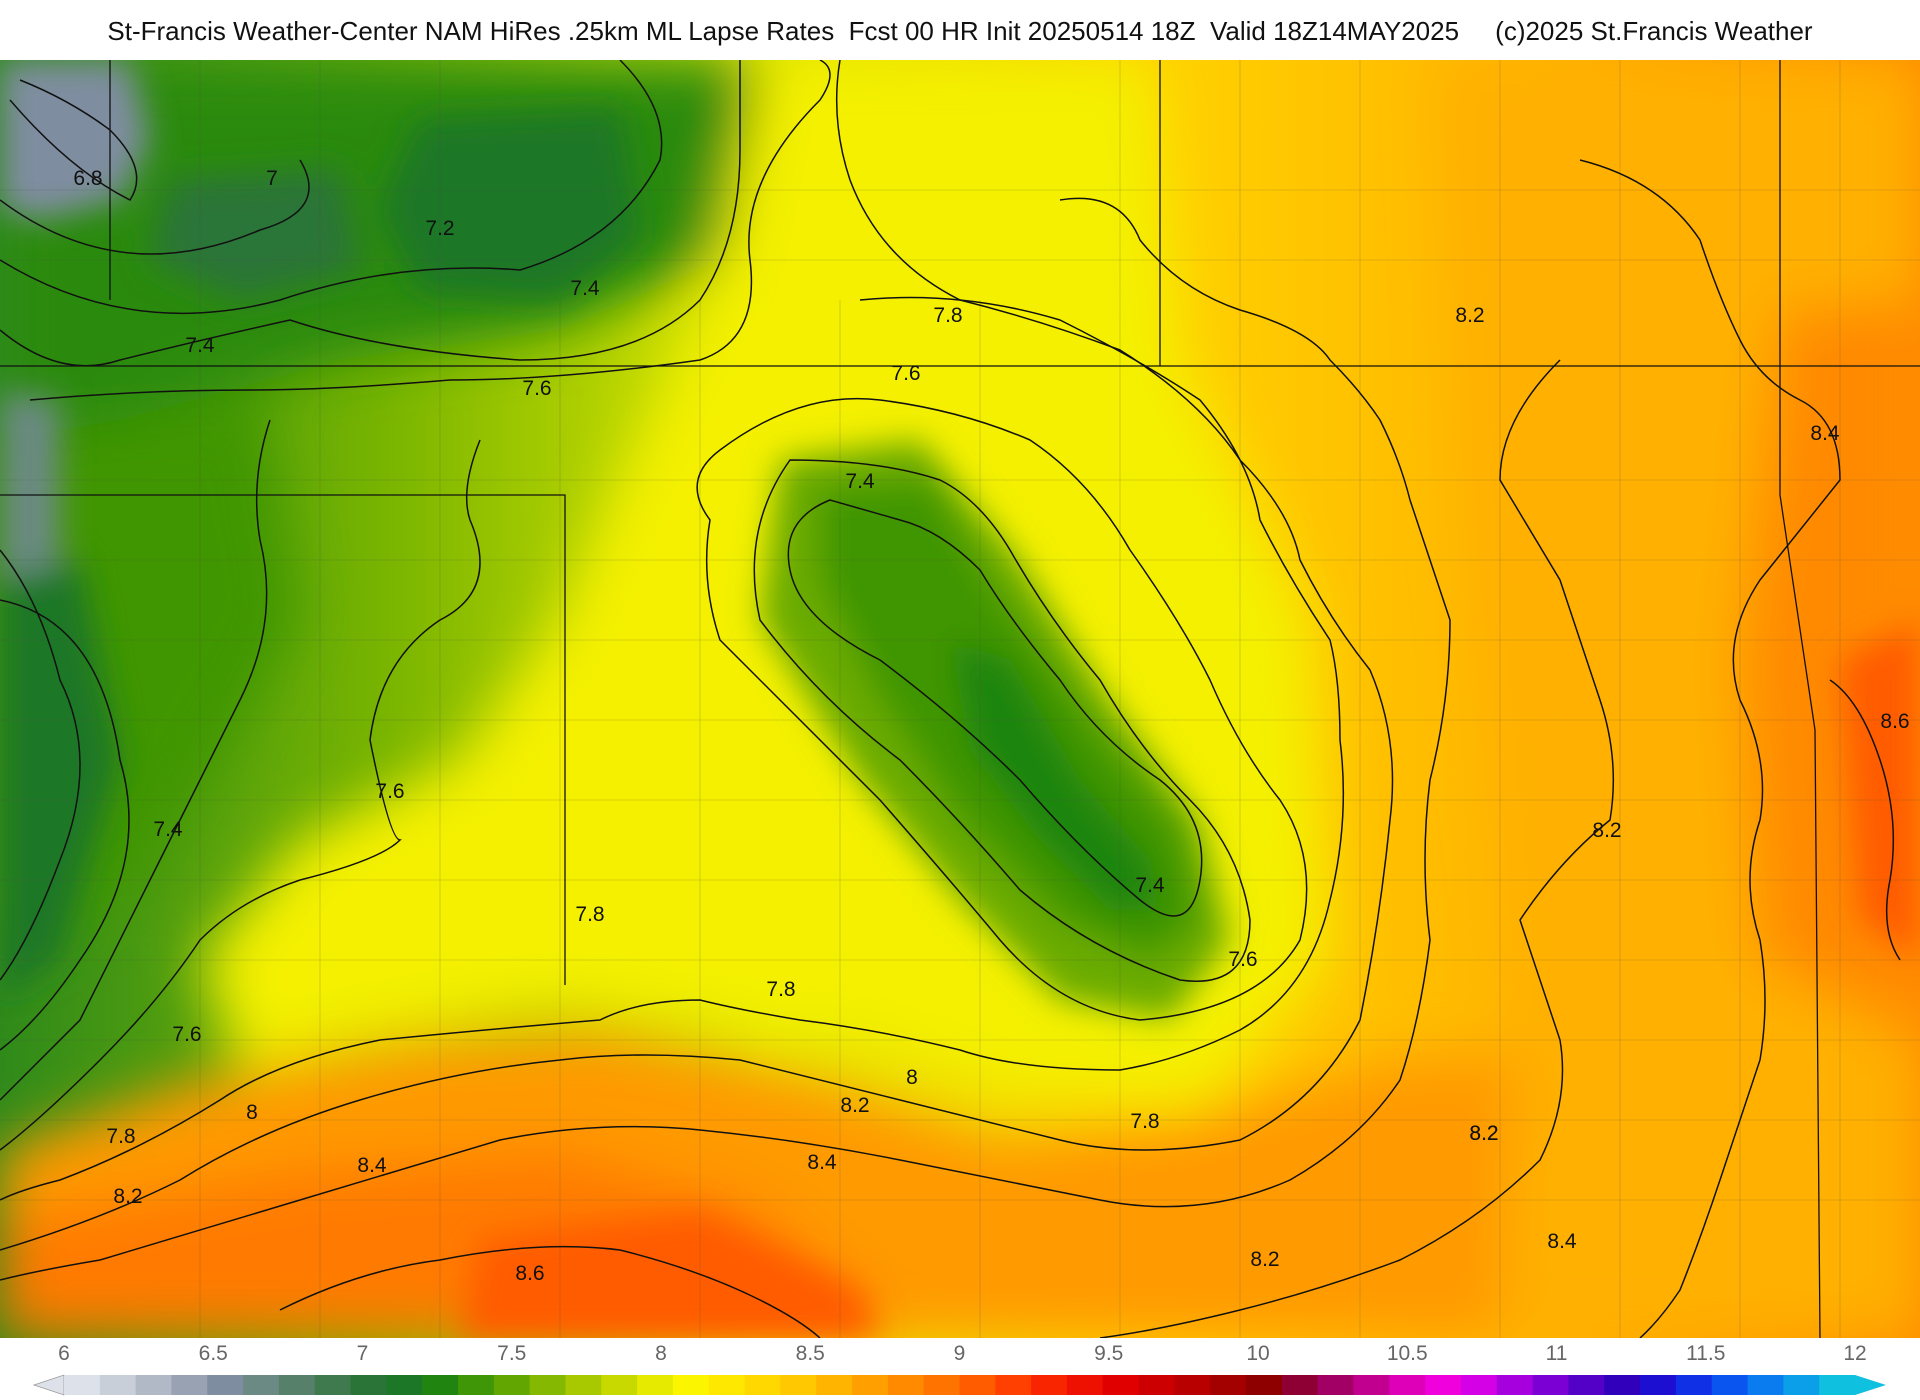 The width and height of the screenshot is (1920, 1400). What do you see at coordinates (512, 1353) in the screenshot?
I see `legend-tick-label: 7.5` at bounding box center [512, 1353].